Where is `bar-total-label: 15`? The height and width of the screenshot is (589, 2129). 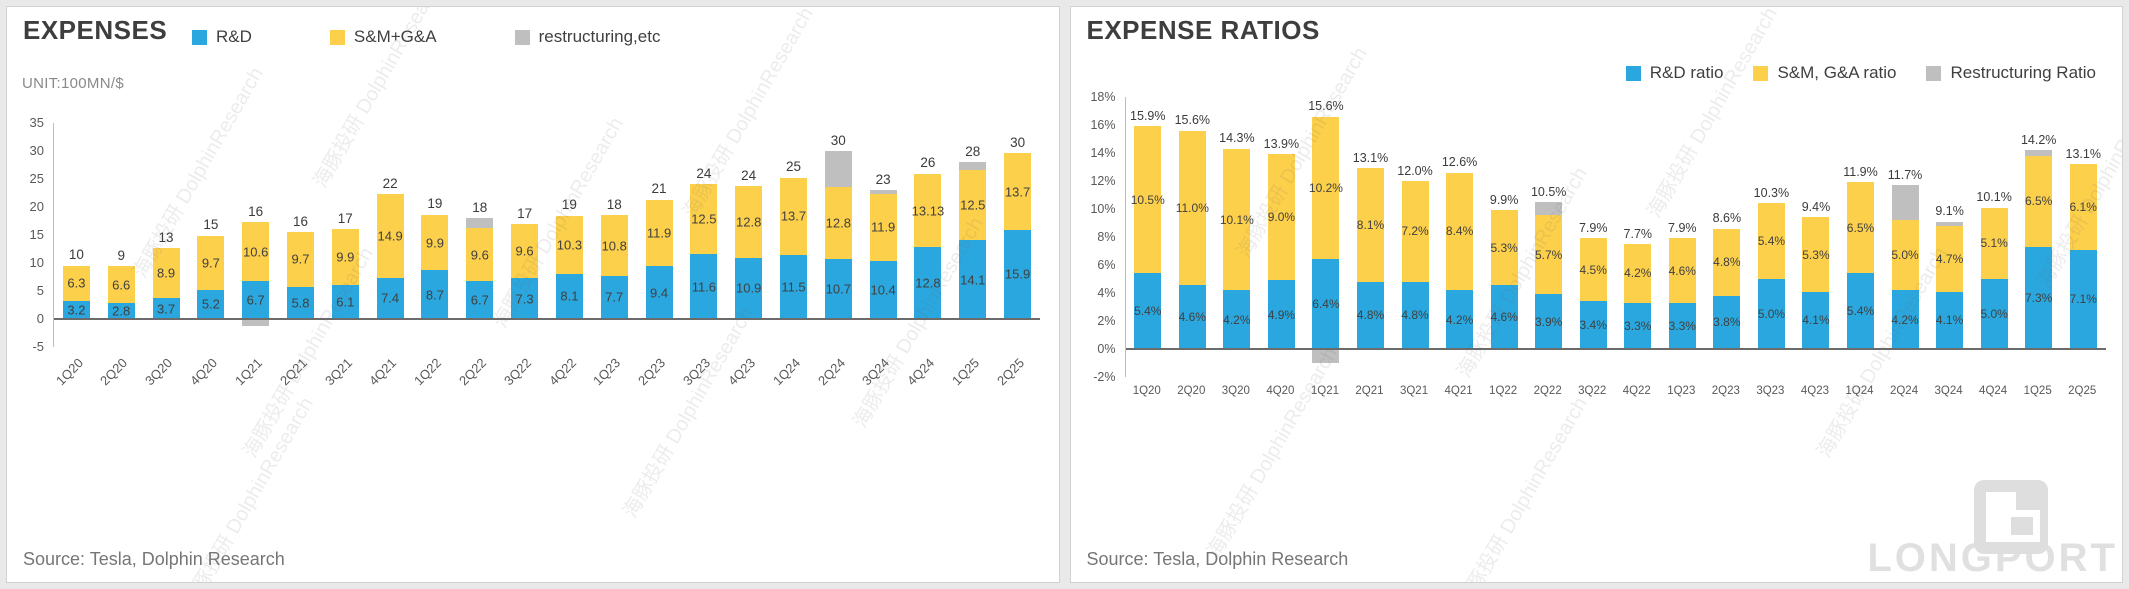 bar-total-label: 15 is located at coordinates (211, 225).